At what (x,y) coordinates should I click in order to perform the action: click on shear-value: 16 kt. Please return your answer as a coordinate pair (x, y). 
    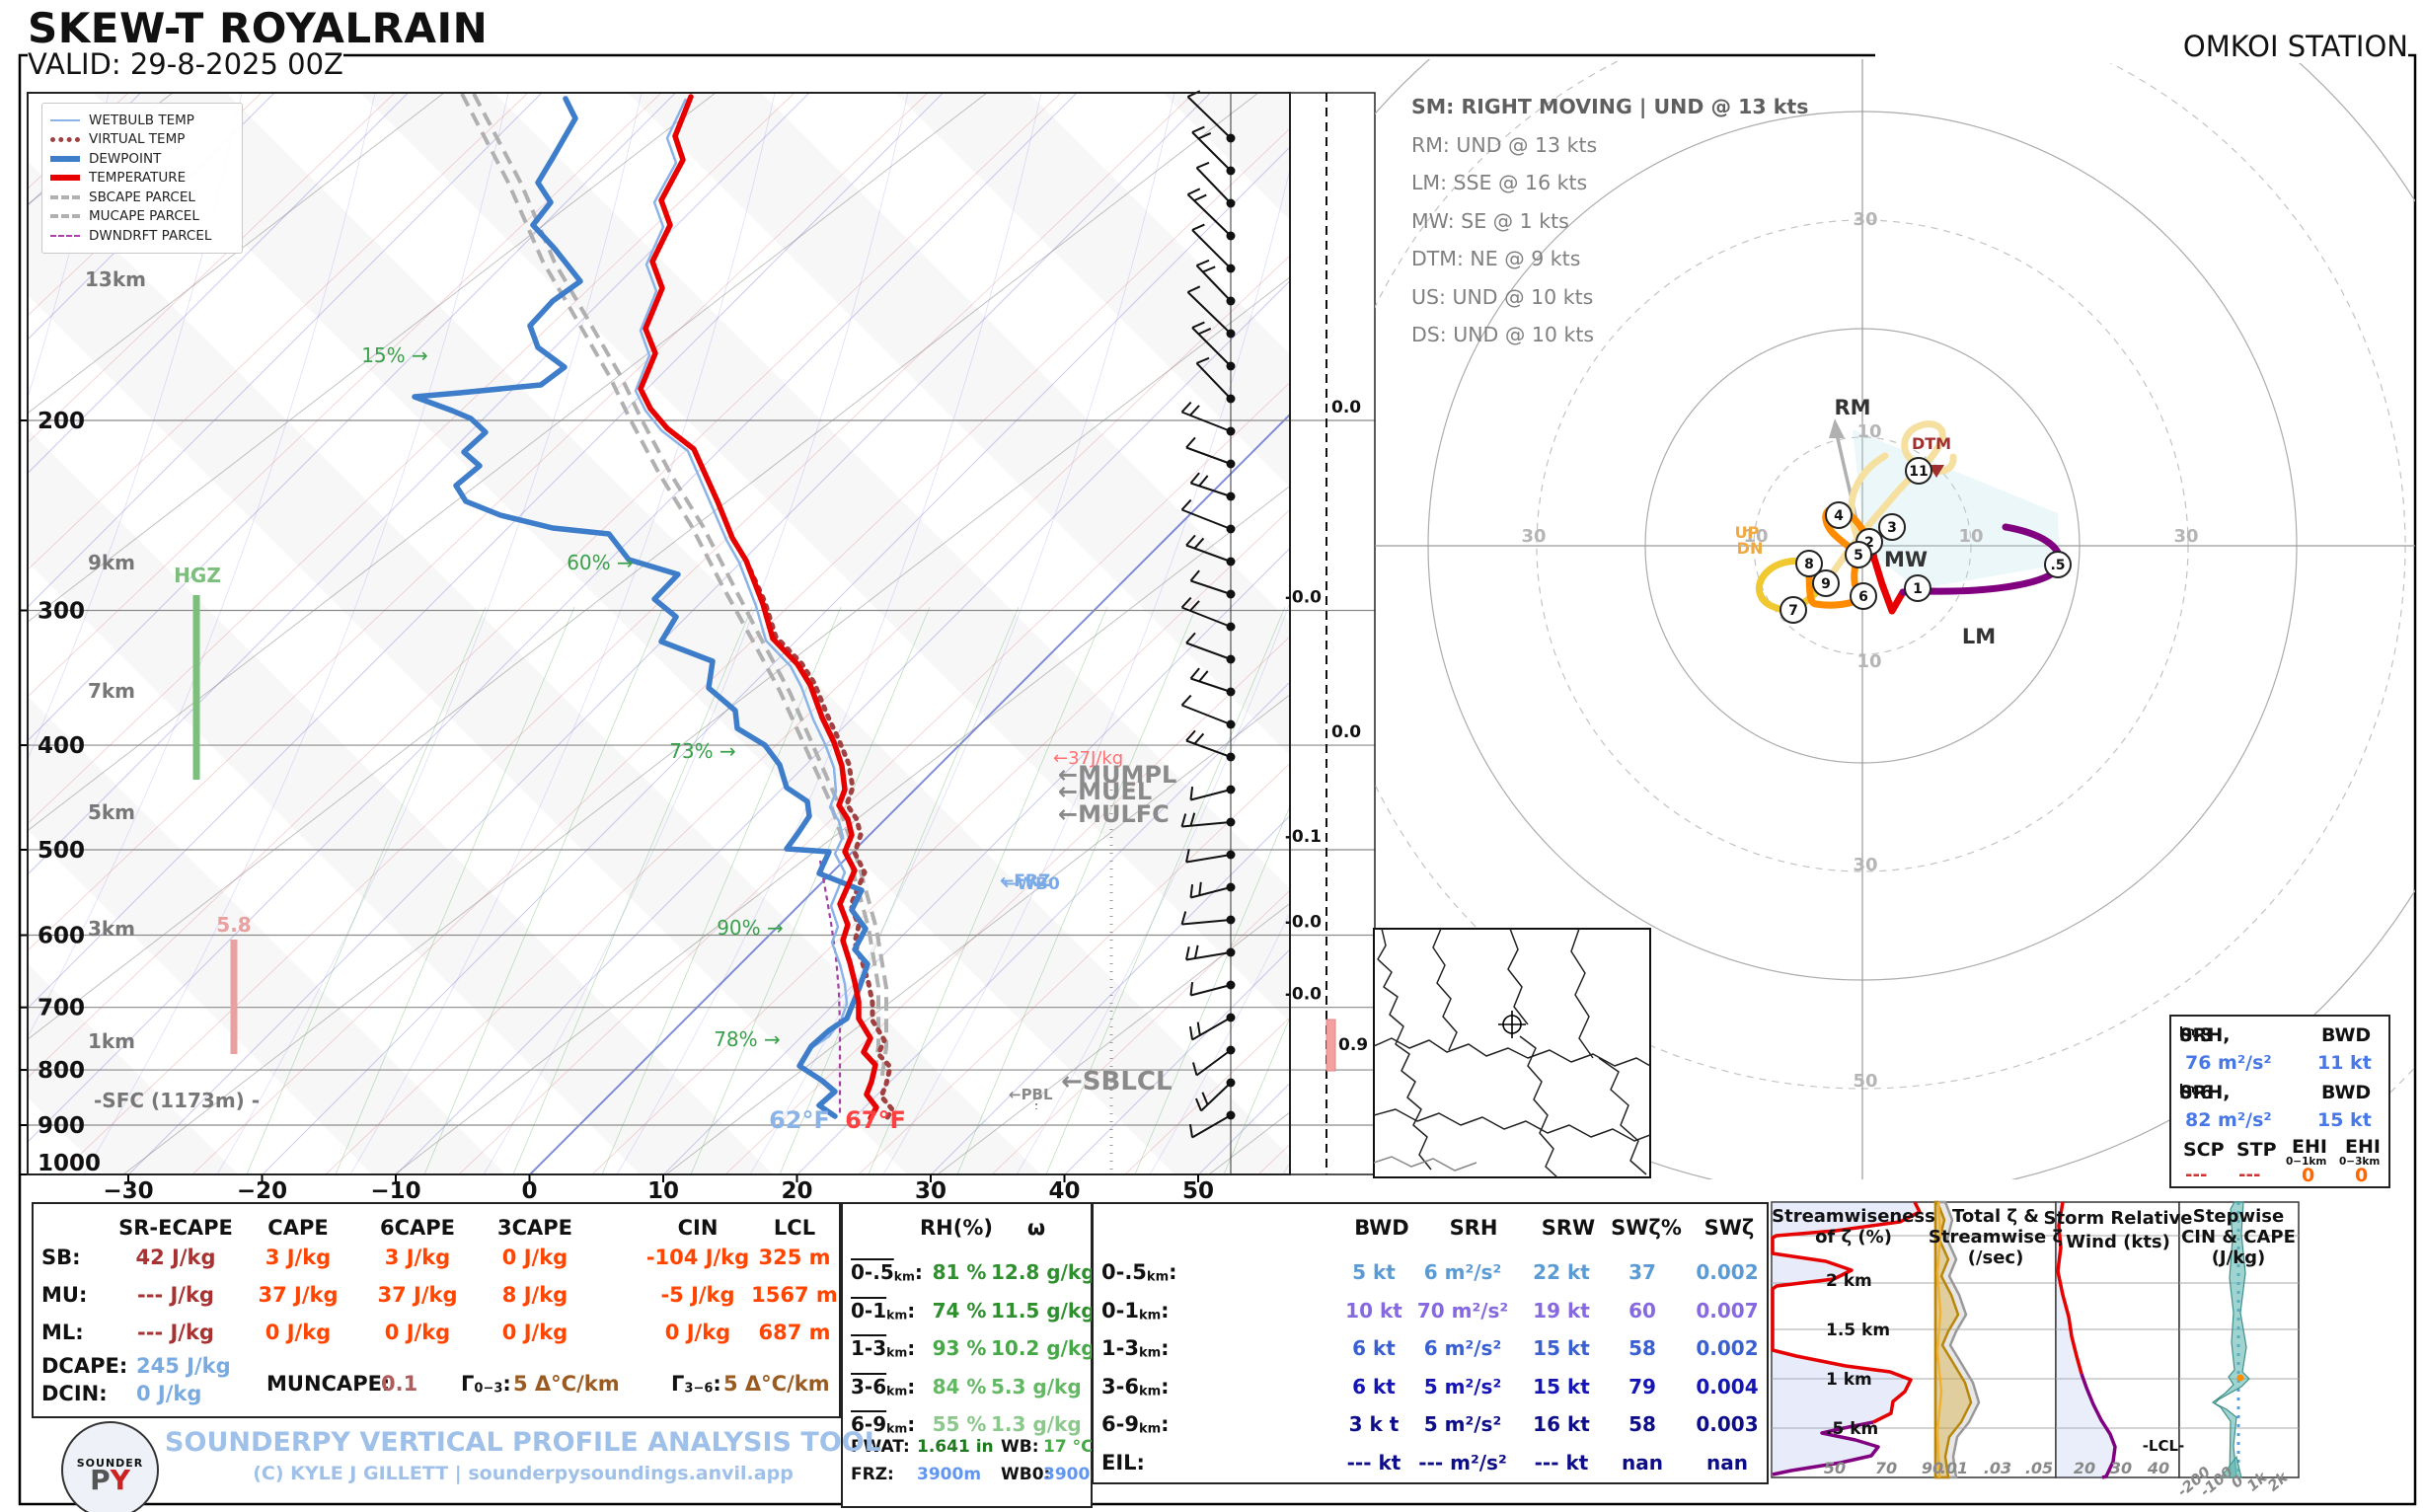
    Looking at the image, I should click on (1562, 1424).